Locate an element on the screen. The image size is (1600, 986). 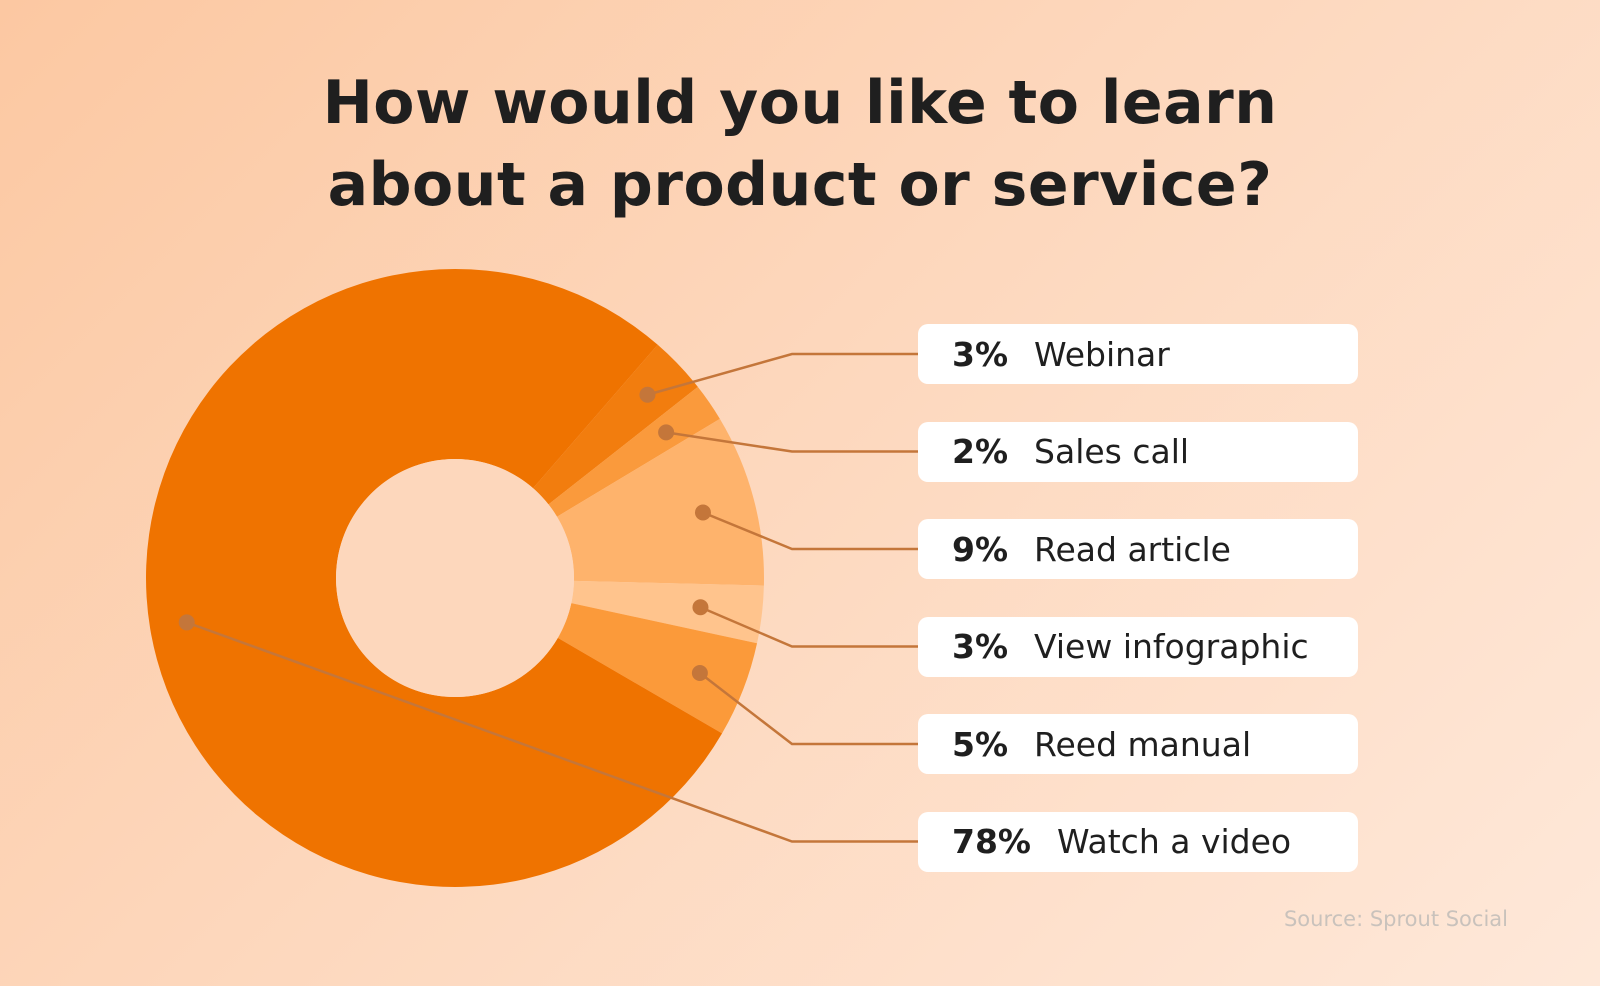
donut-slice-read-article is located at coordinates (660, 502).